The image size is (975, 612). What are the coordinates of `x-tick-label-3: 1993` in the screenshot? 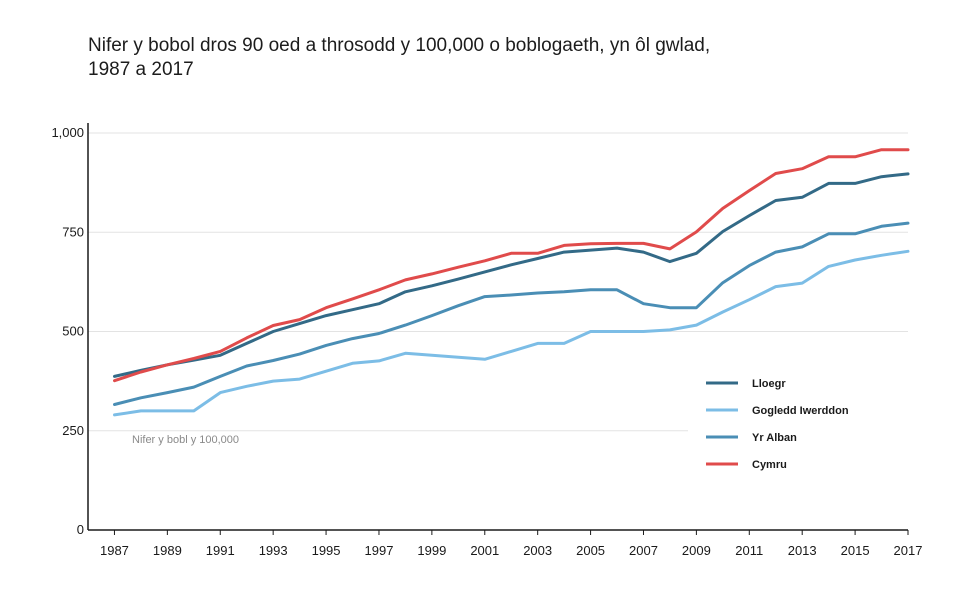 It's located at (273, 550).